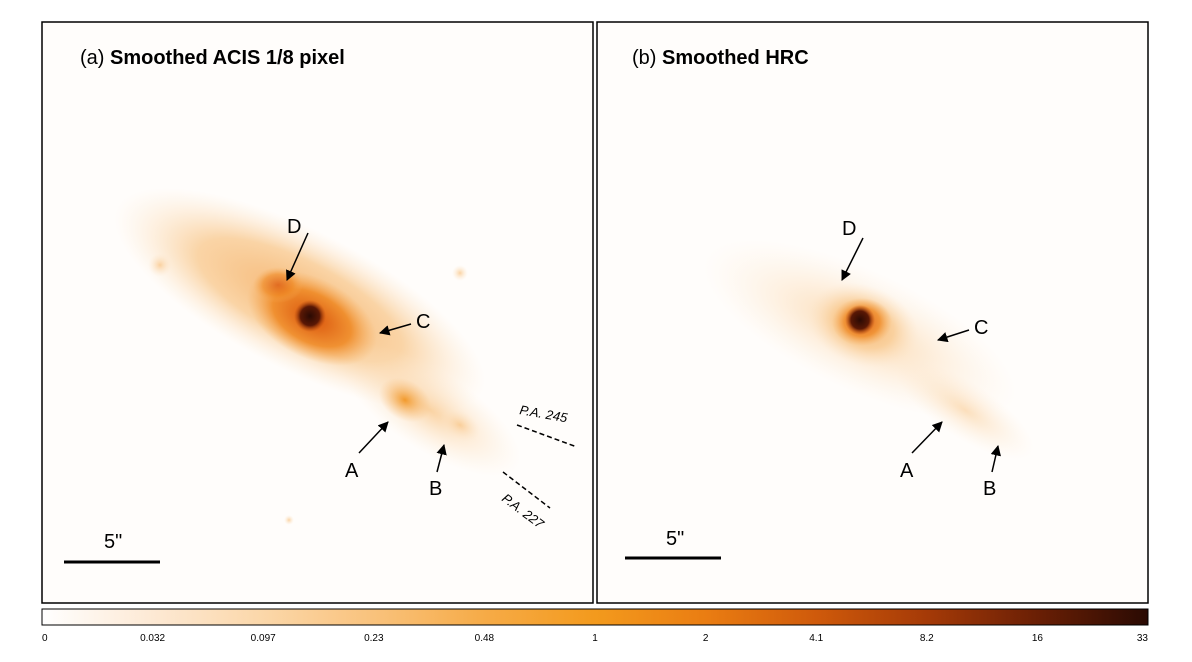 The image size is (1192, 662). What do you see at coordinates (373, 437) in the screenshot?
I see `panel-a-arrow-a` at bounding box center [373, 437].